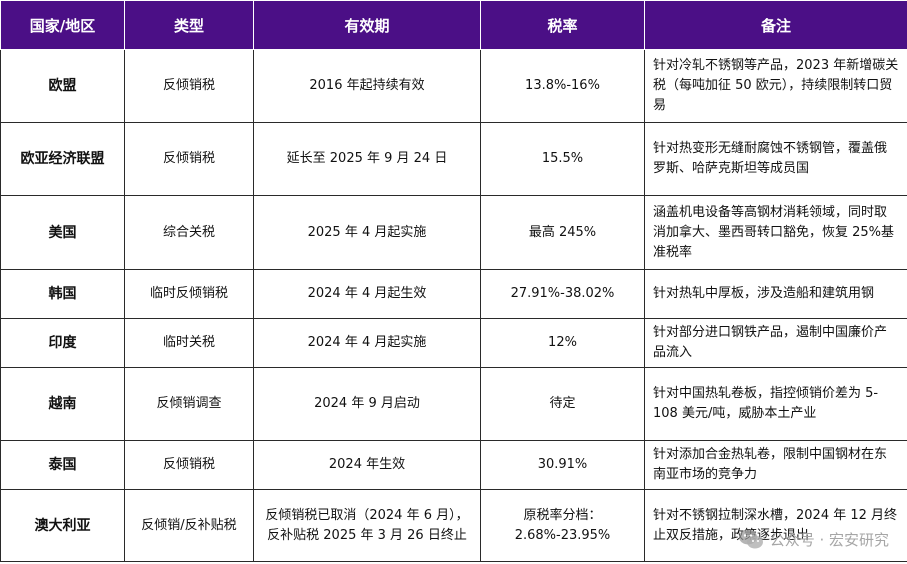  What do you see at coordinates (62, 294) in the screenshot?
I see `region-cell: 韩国` at bounding box center [62, 294].